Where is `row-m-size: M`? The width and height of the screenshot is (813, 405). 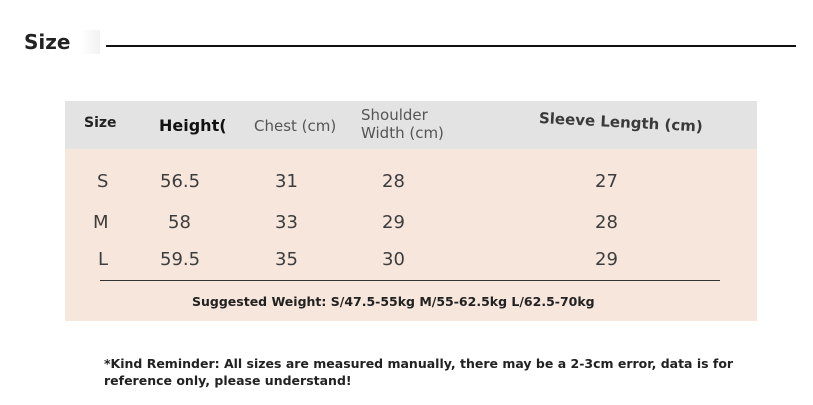 row-m-size: M is located at coordinates (101, 222).